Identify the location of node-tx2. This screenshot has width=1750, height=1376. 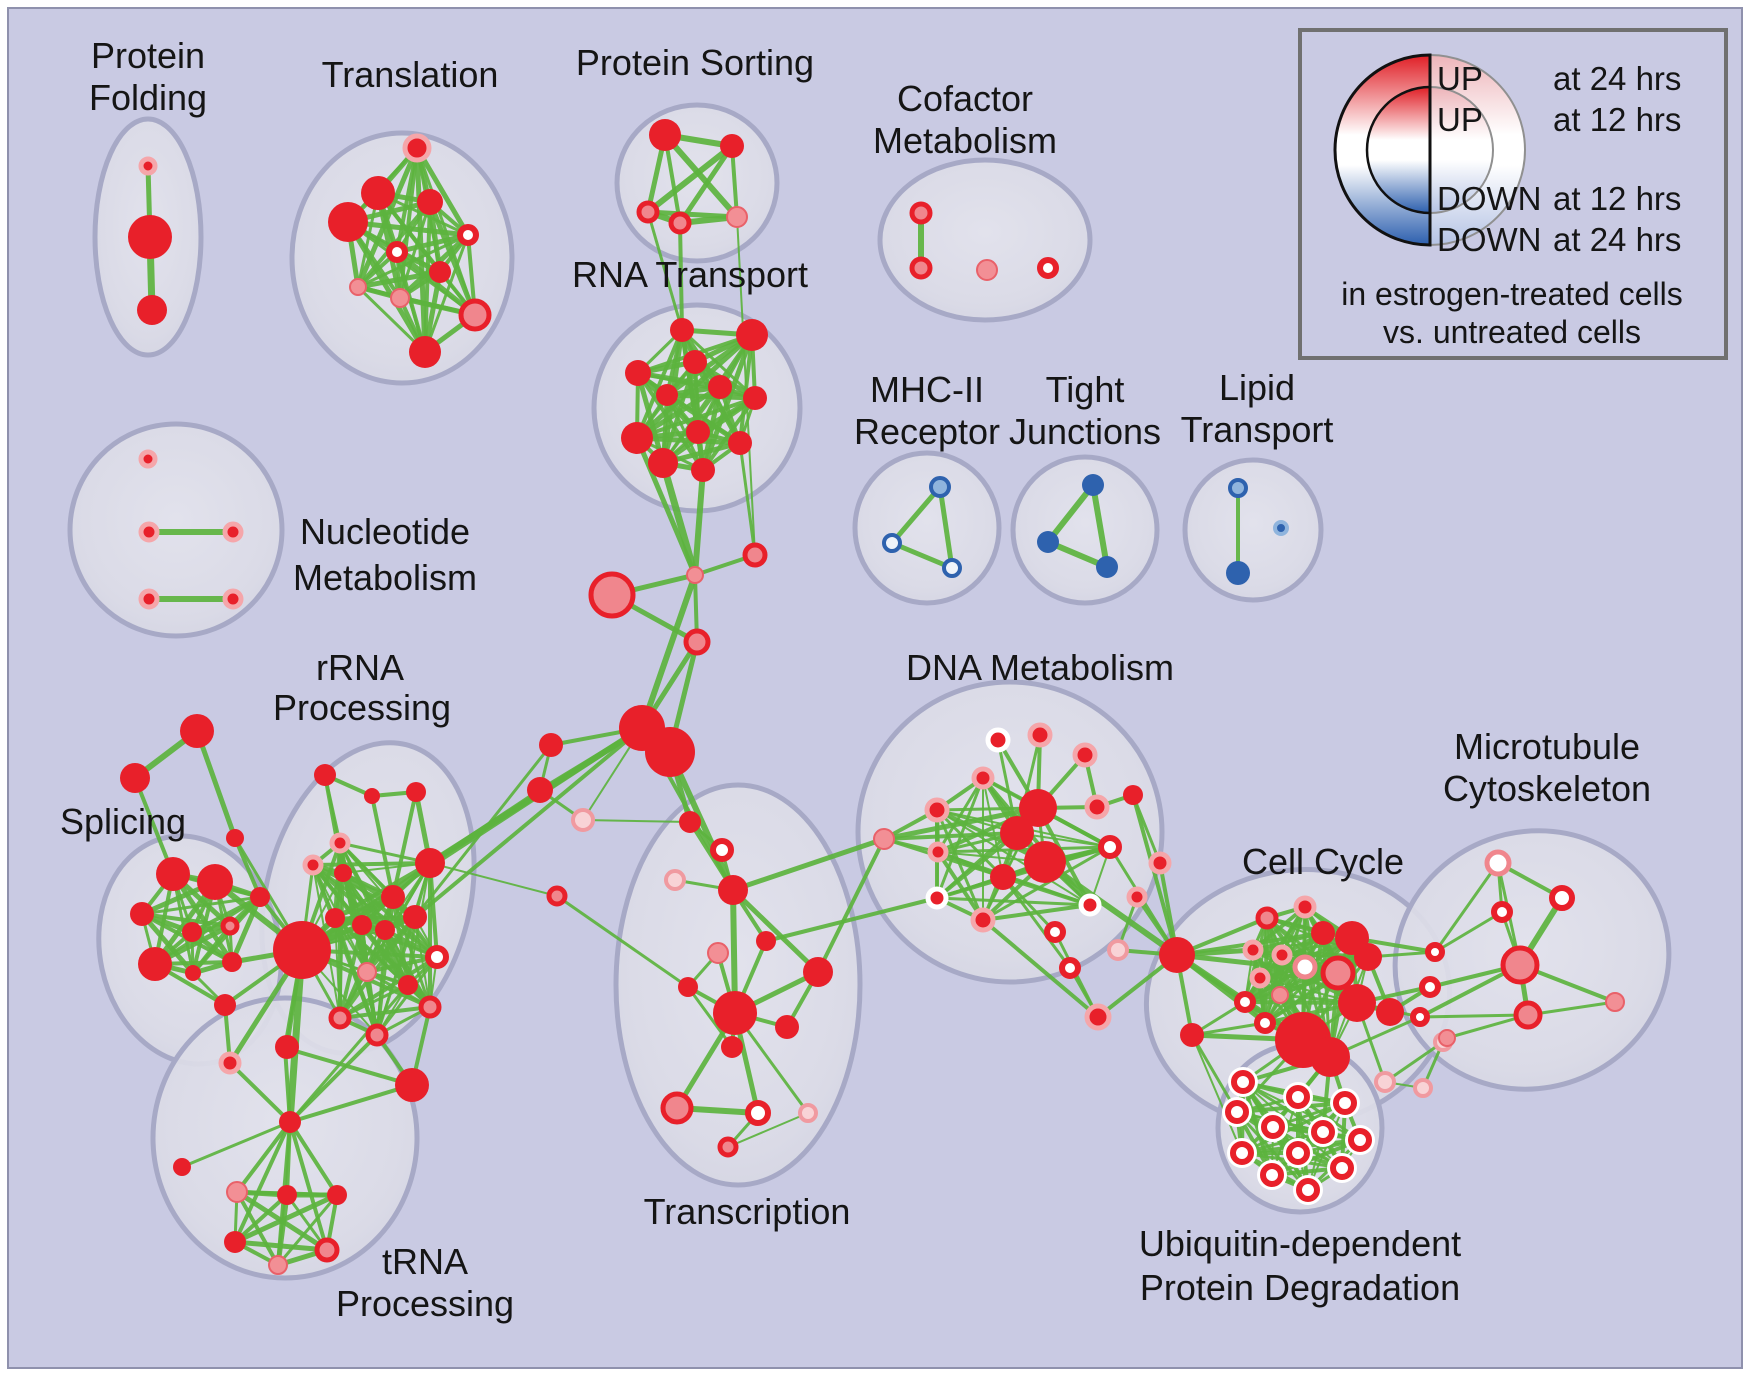
(722, 850).